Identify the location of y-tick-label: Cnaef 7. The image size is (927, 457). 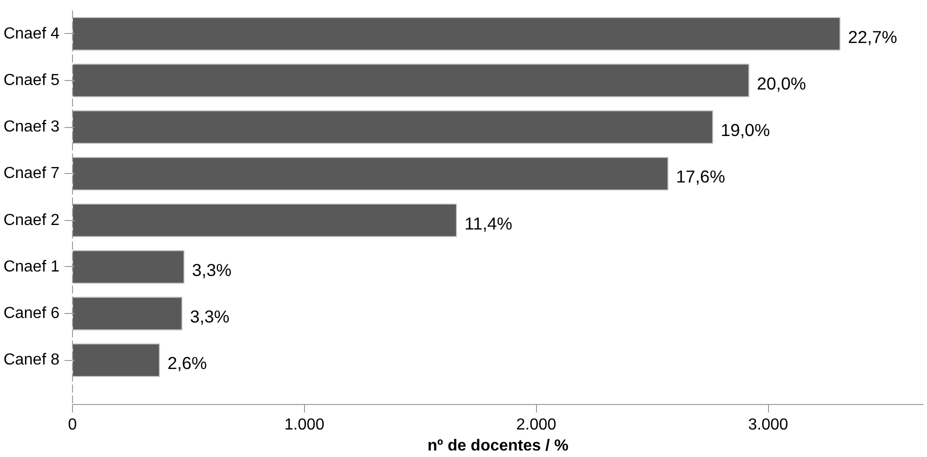
(31, 173).